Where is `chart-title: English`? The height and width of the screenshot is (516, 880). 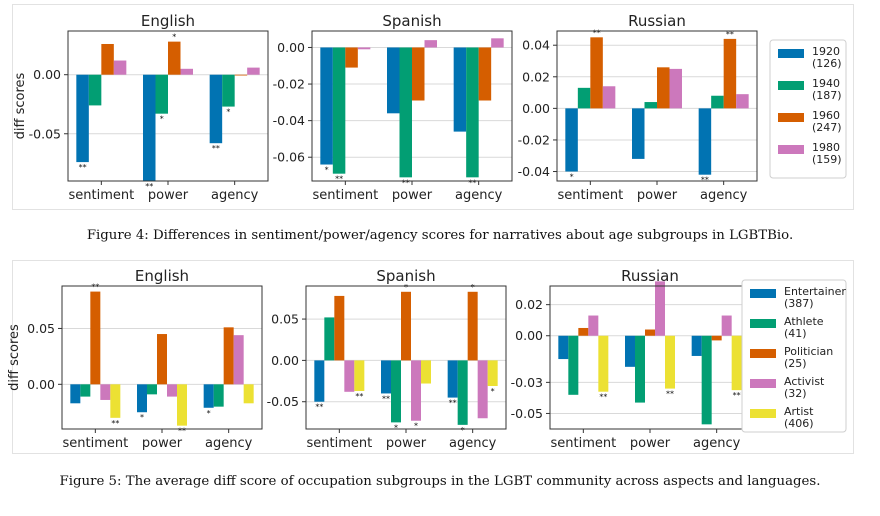 chart-title: English is located at coordinates (162, 276).